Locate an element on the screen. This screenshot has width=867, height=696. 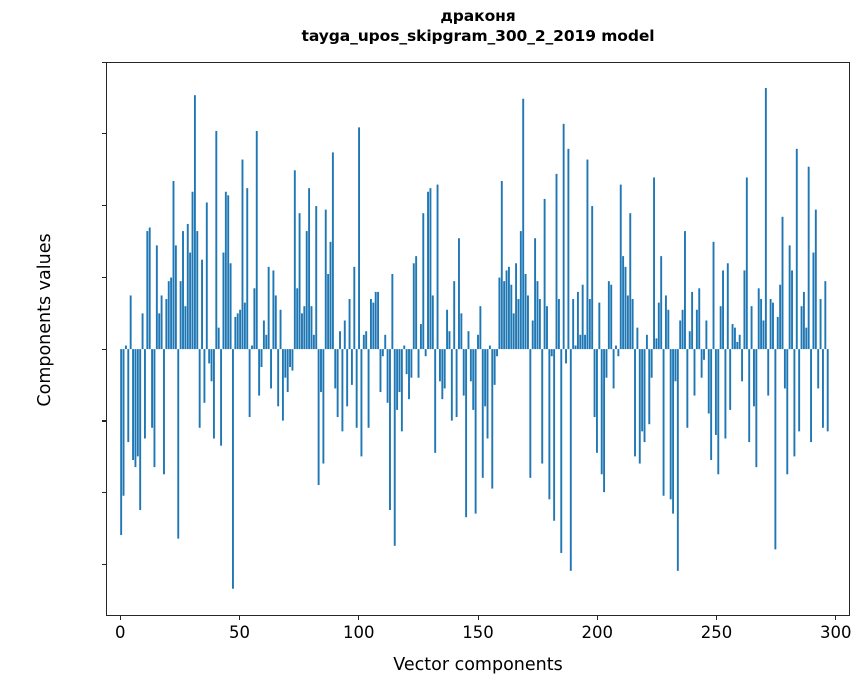
x-tick-label: 250 is located at coordinates (716, 632).